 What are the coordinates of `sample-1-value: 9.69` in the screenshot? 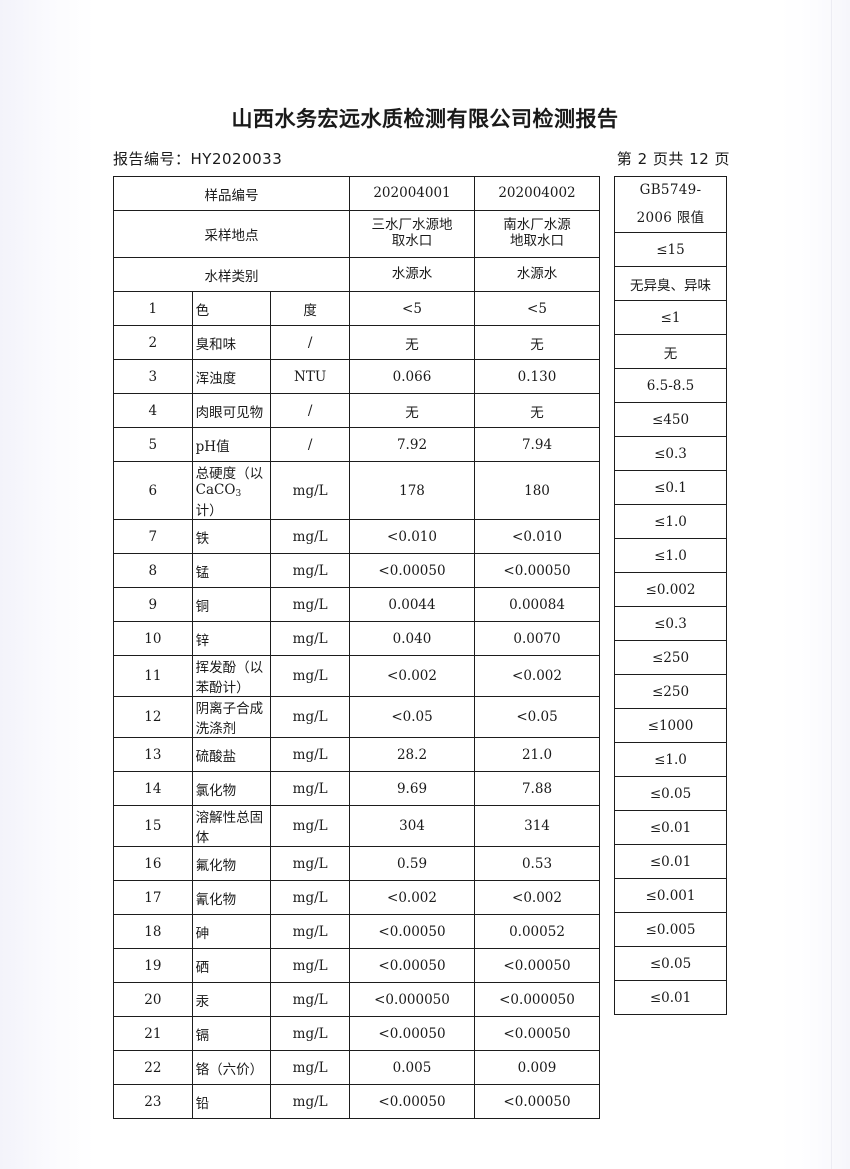 It's located at (412, 788).